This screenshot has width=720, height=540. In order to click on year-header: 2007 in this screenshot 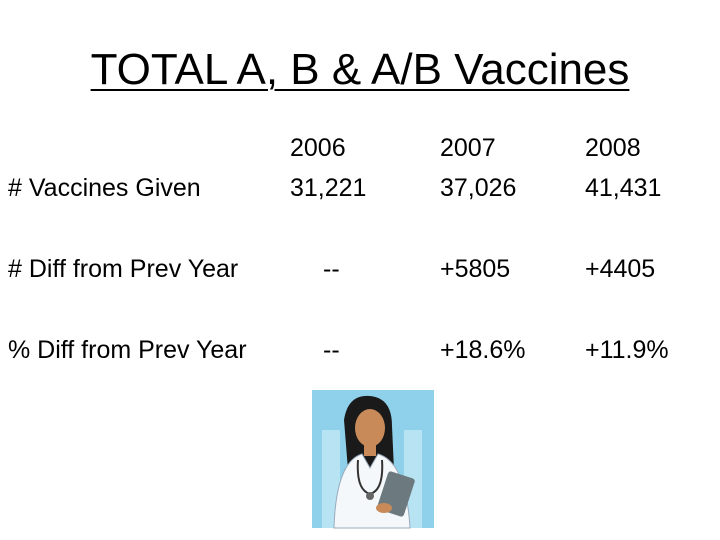, I will do `click(468, 148)`.